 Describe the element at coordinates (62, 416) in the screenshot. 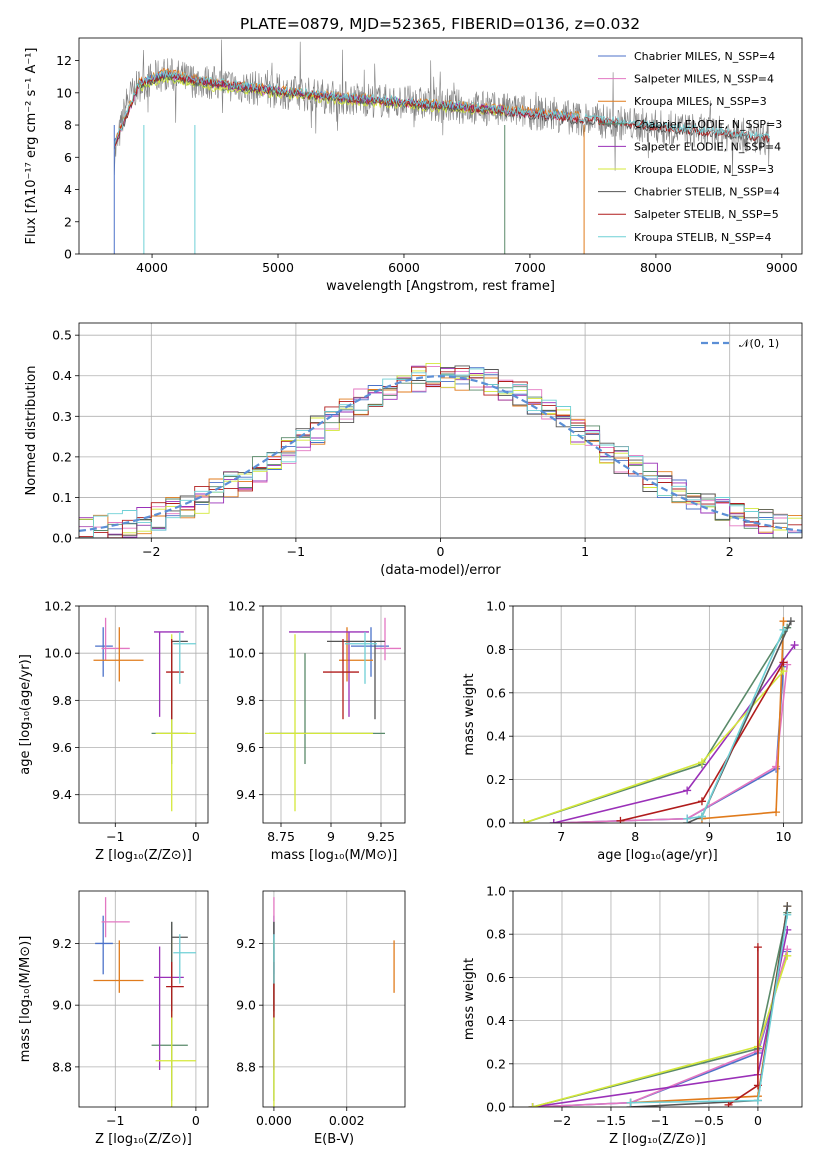

I see `y-tick-label: 0.3` at that location.